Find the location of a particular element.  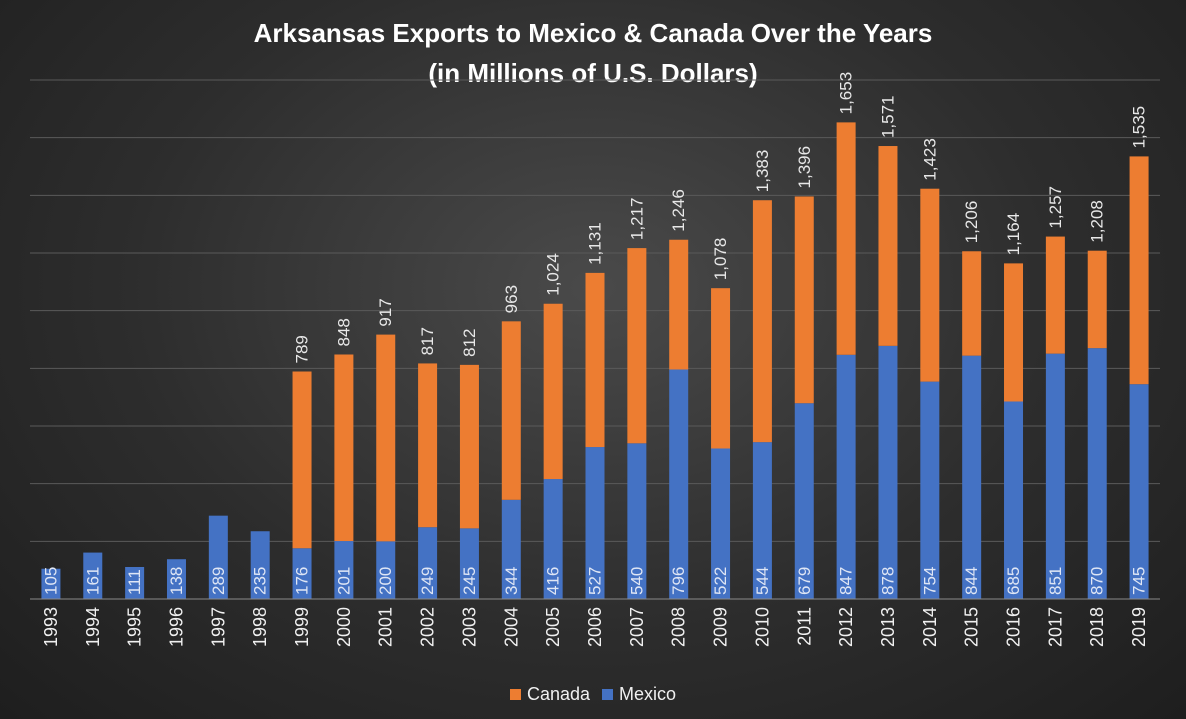

x-tick-label-2015: 2015 is located at coordinates (972, 627).